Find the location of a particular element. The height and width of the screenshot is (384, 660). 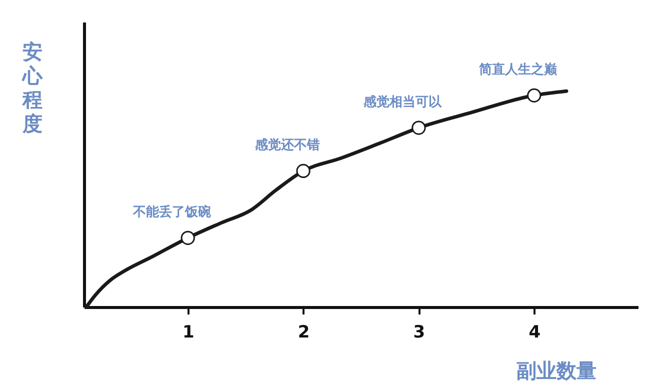

annotation: 感觉还不错 is located at coordinates (287, 144).